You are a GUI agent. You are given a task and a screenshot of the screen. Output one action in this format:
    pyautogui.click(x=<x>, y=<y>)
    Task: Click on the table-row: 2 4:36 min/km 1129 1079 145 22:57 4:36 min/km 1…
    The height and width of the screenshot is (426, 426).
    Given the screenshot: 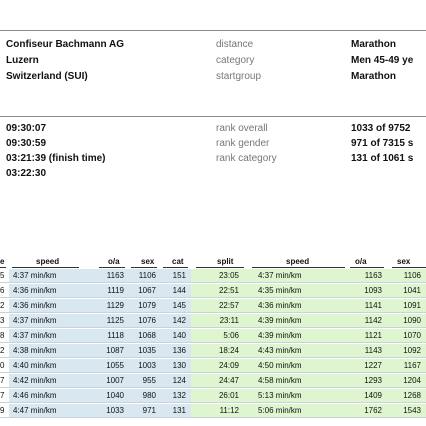 What is the action you would take?
    pyautogui.click(x=213, y=305)
    